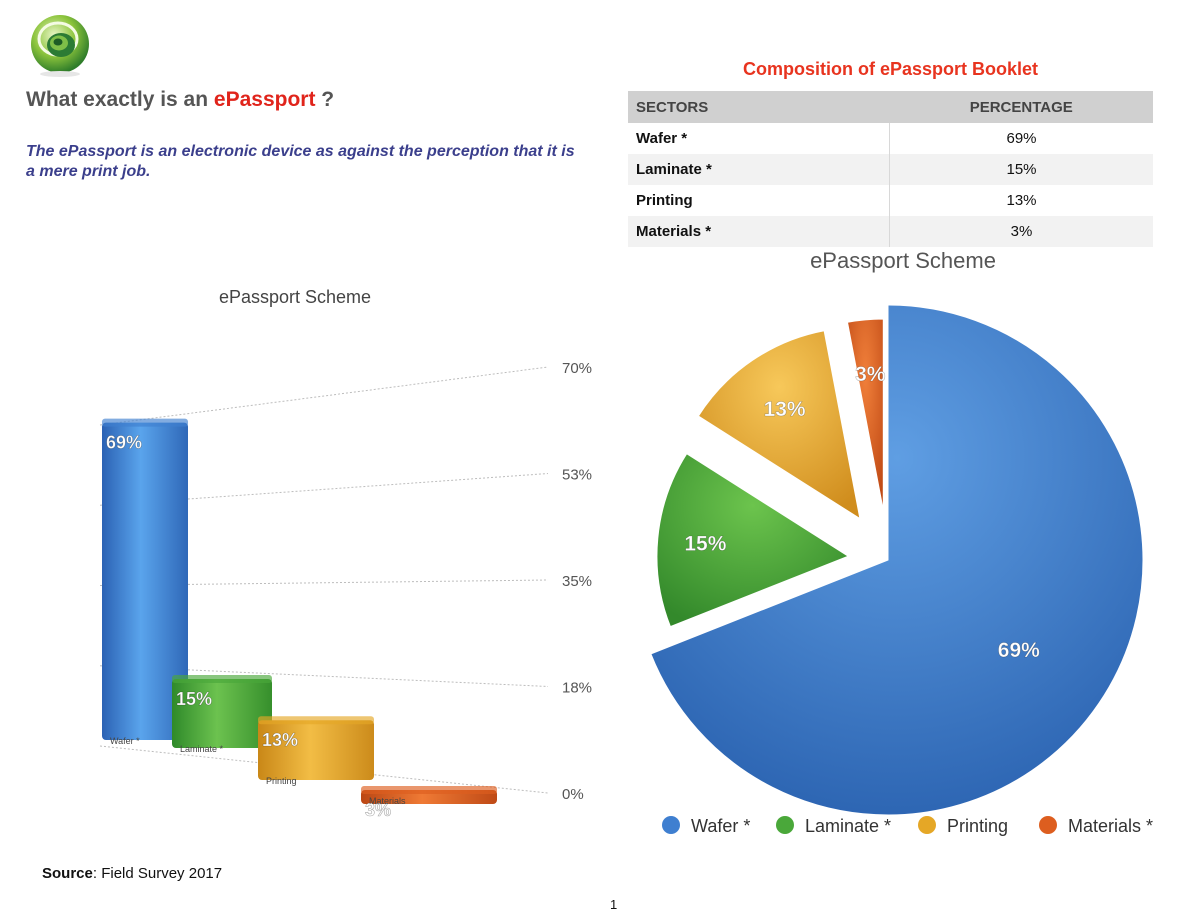 The image size is (1200, 912). I want to click on headline-suffix: ?, so click(325, 99).